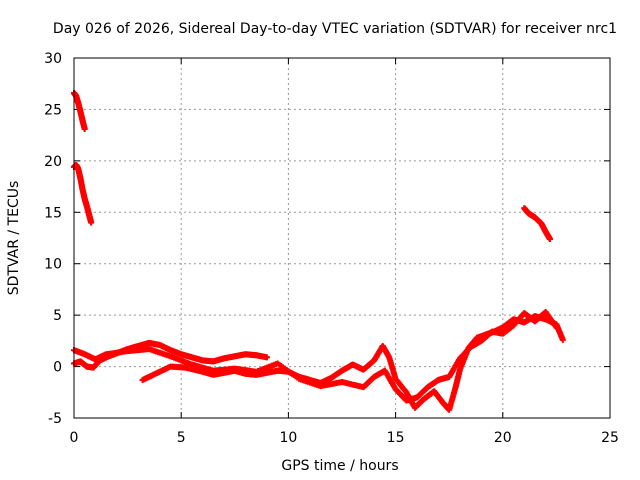 The height and width of the screenshot is (480, 640). Describe the element at coordinates (53, 265) in the screenshot. I see `y-tick-label: 10` at that location.